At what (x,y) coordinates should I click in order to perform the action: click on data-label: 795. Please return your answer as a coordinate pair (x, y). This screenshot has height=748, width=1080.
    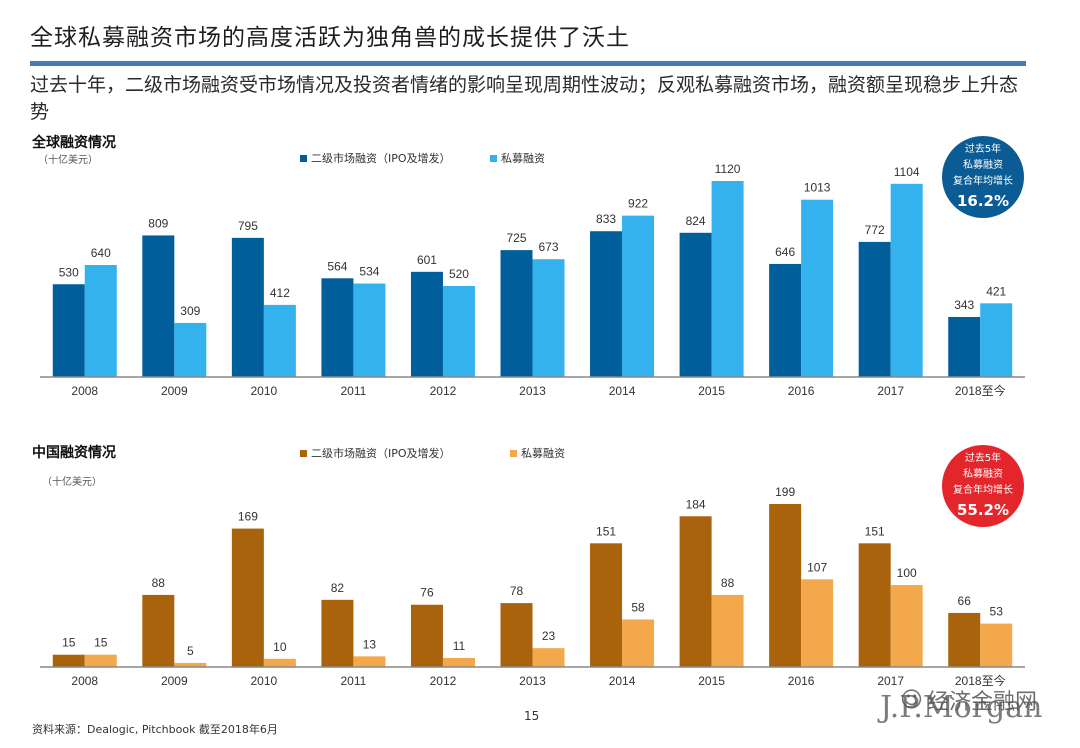
    Looking at the image, I should click on (248, 226).